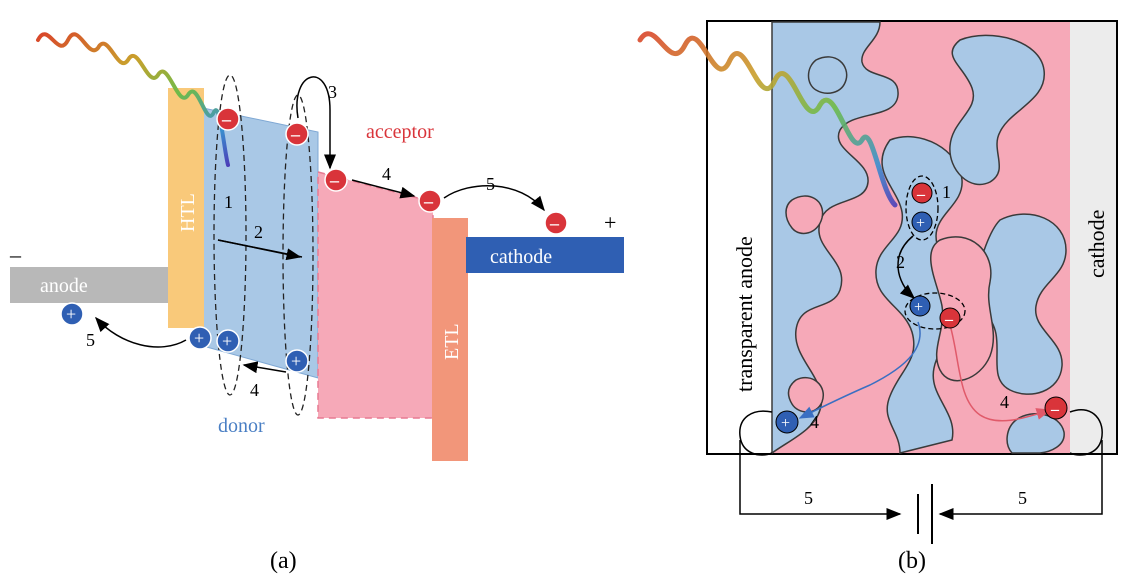  I want to click on light-wave-b, so click(767, 119).